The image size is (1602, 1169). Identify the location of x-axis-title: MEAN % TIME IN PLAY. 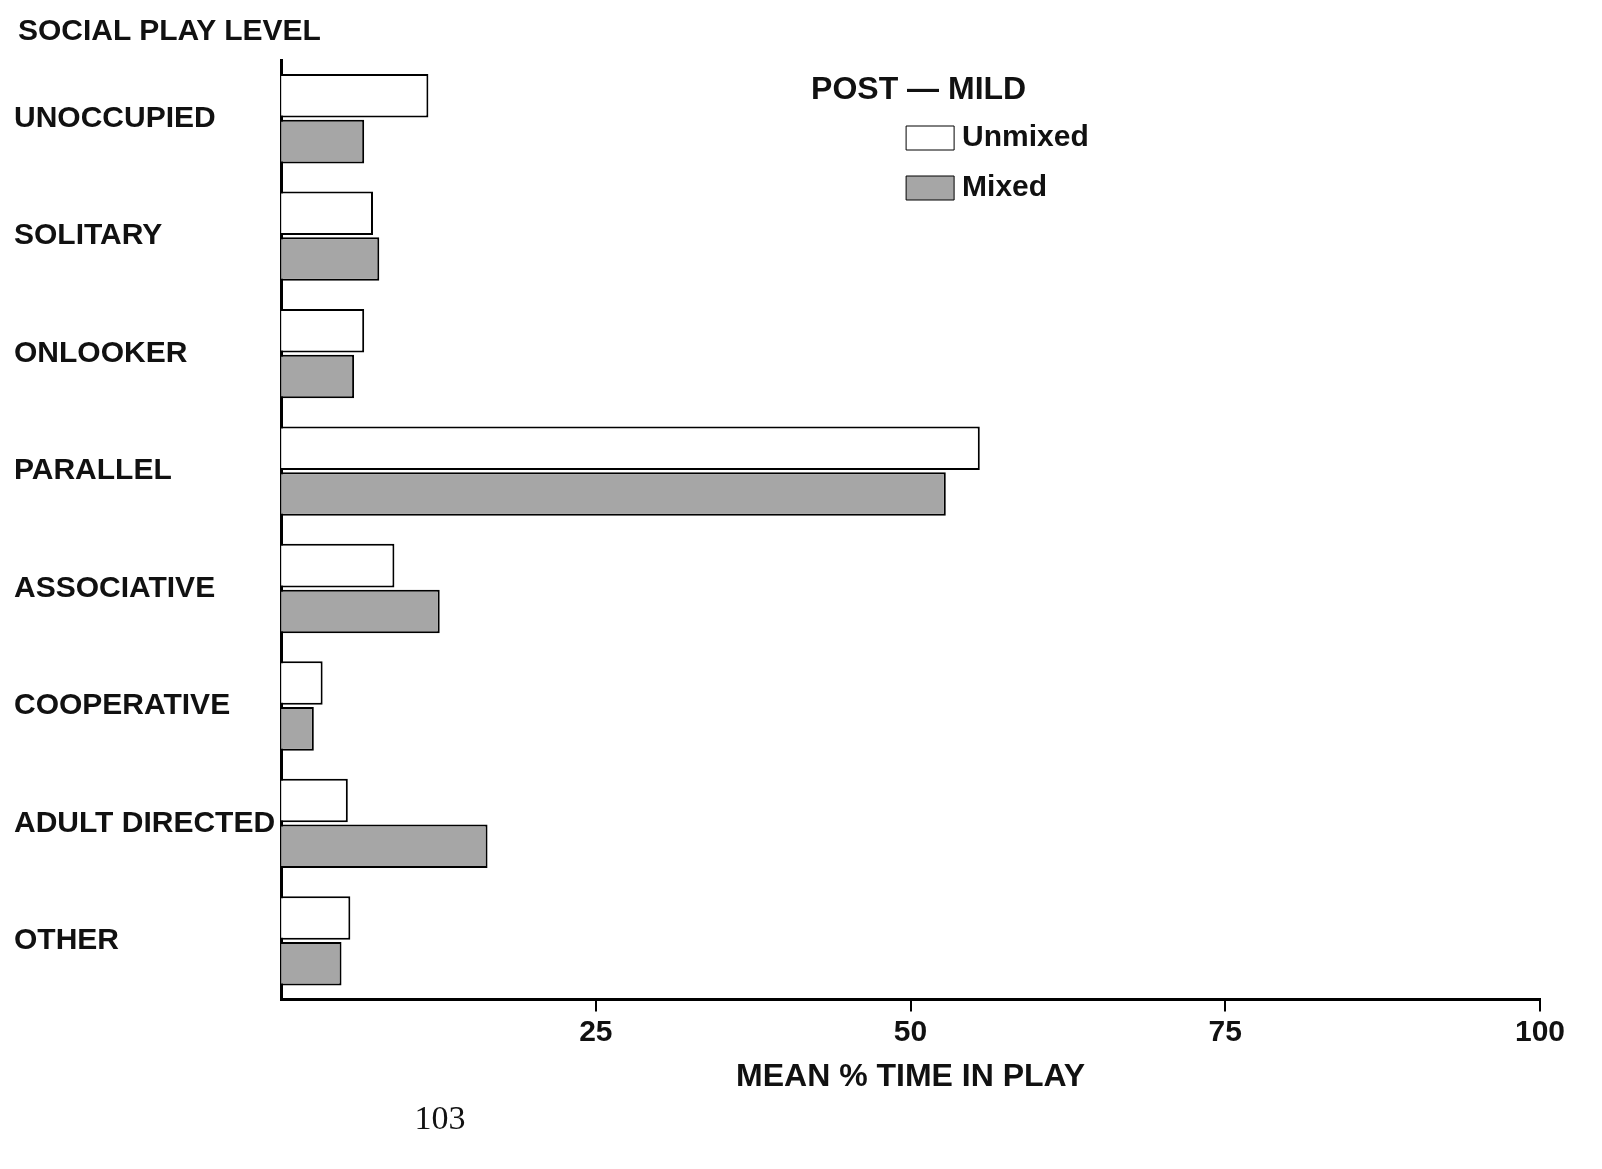
(911, 1074).